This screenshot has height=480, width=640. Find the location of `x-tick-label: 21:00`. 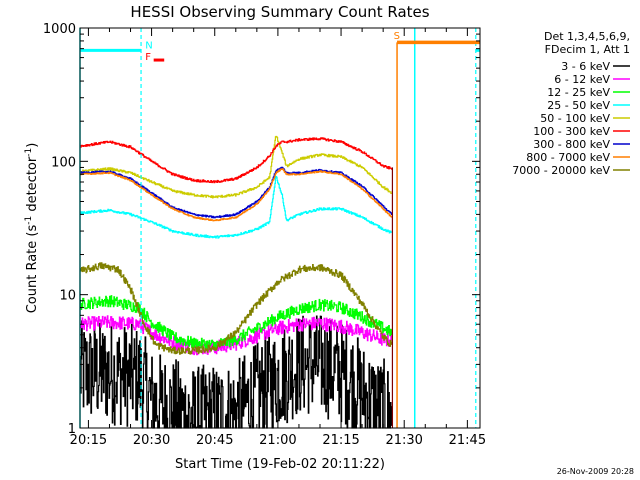

x-tick-label: 21:00 is located at coordinates (277, 440).